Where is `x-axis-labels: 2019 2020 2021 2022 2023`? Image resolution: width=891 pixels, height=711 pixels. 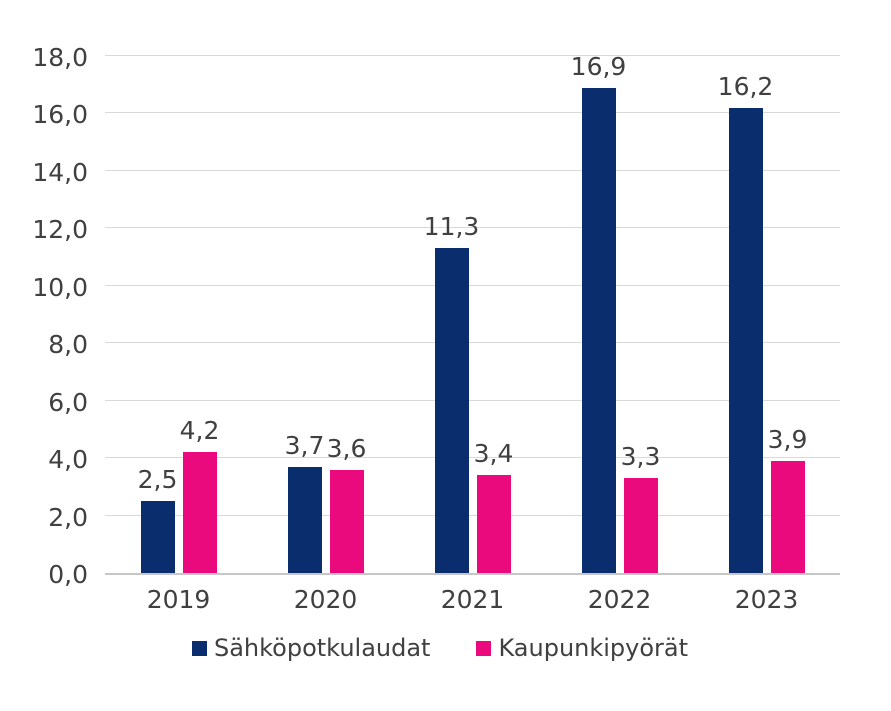 x-axis-labels: 2019 2020 2021 2022 2023 is located at coordinates (472, 599).